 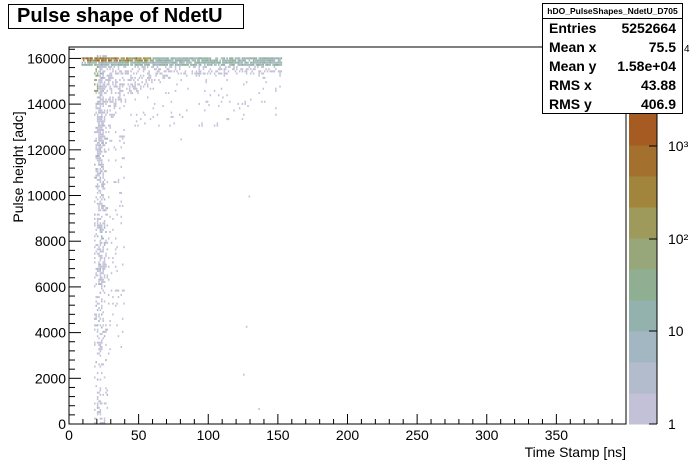 What do you see at coordinates (687, 49) in the screenshot?
I see `palette-tick-label: 4` at bounding box center [687, 49].